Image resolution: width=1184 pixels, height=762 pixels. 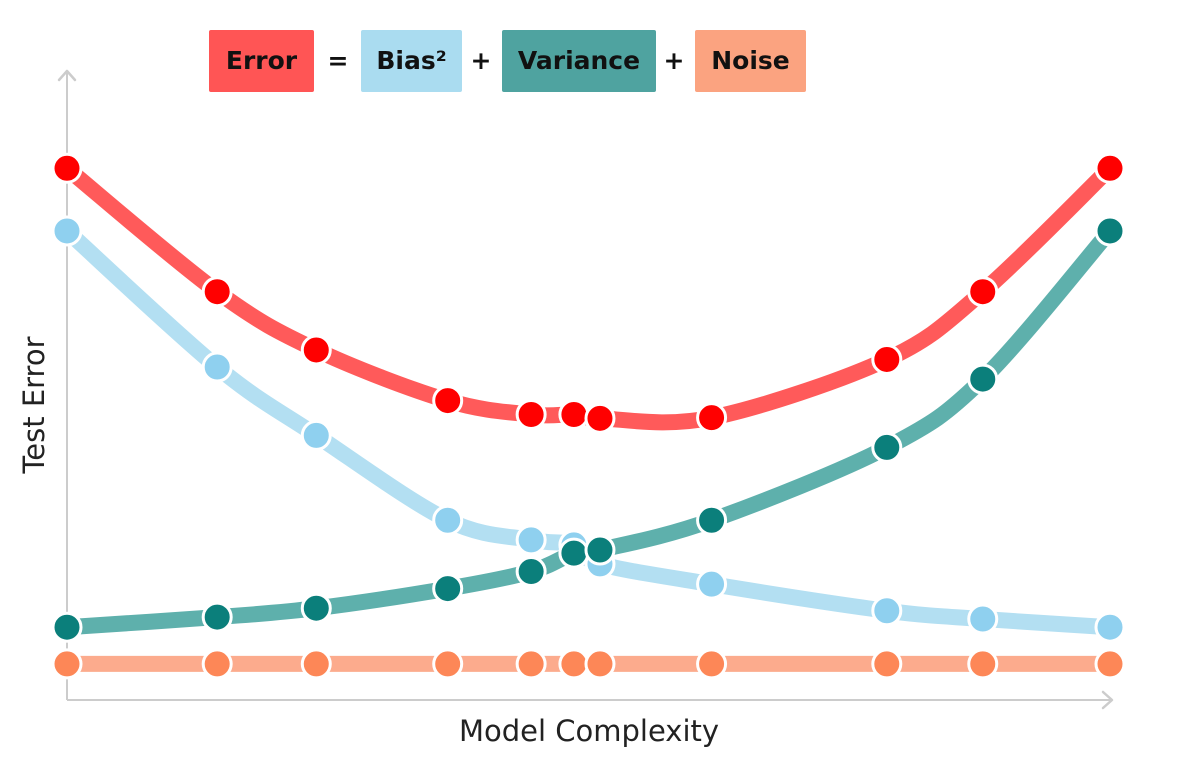 I want to click on plus-sign-2: +, so click(x=674, y=60).